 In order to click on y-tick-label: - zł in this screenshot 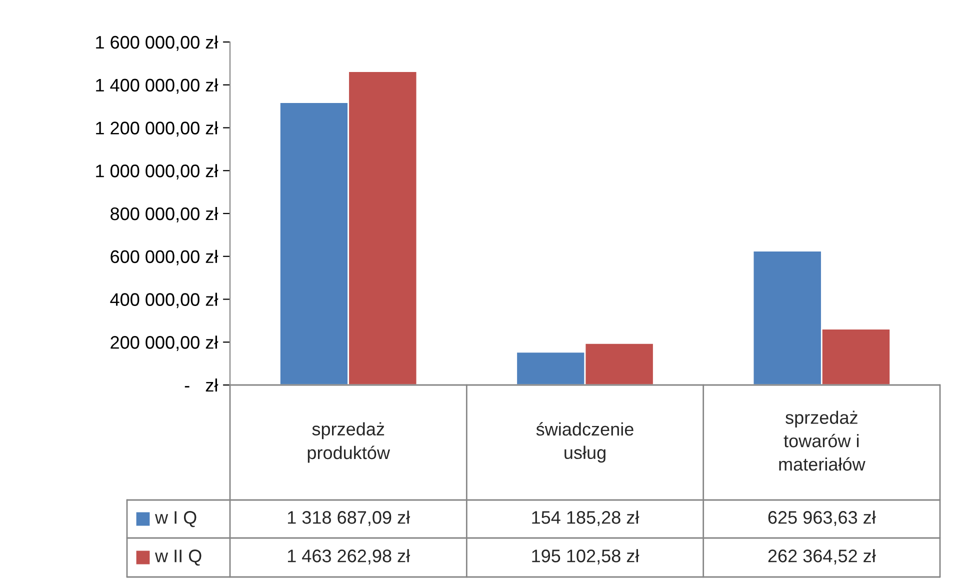, I will do `click(201, 385)`.